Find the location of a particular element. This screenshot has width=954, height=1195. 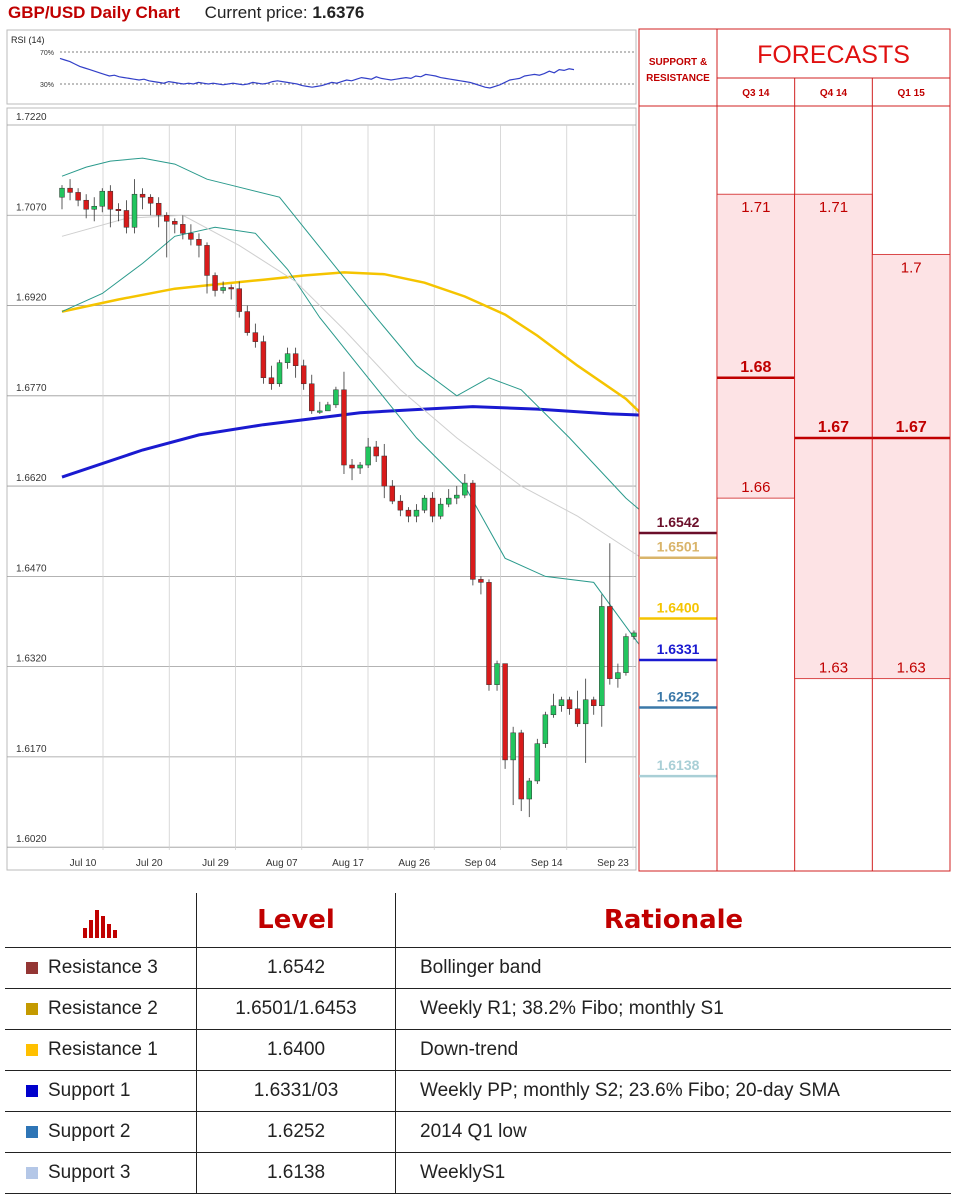

level-name-cell: Resistance 3 is located at coordinates (100, 967).